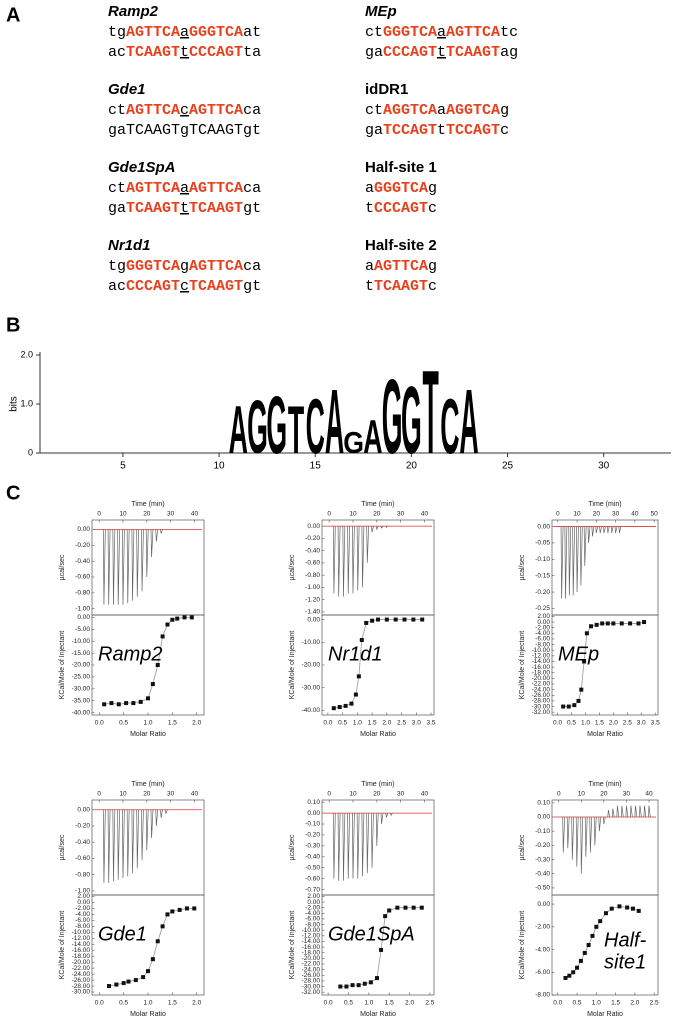 The width and height of the screenshot is (685, 1022). Describe the element at coordinates (473, 32) in the screenshot. I see `sequence-segment: AGTTCA` at that location.